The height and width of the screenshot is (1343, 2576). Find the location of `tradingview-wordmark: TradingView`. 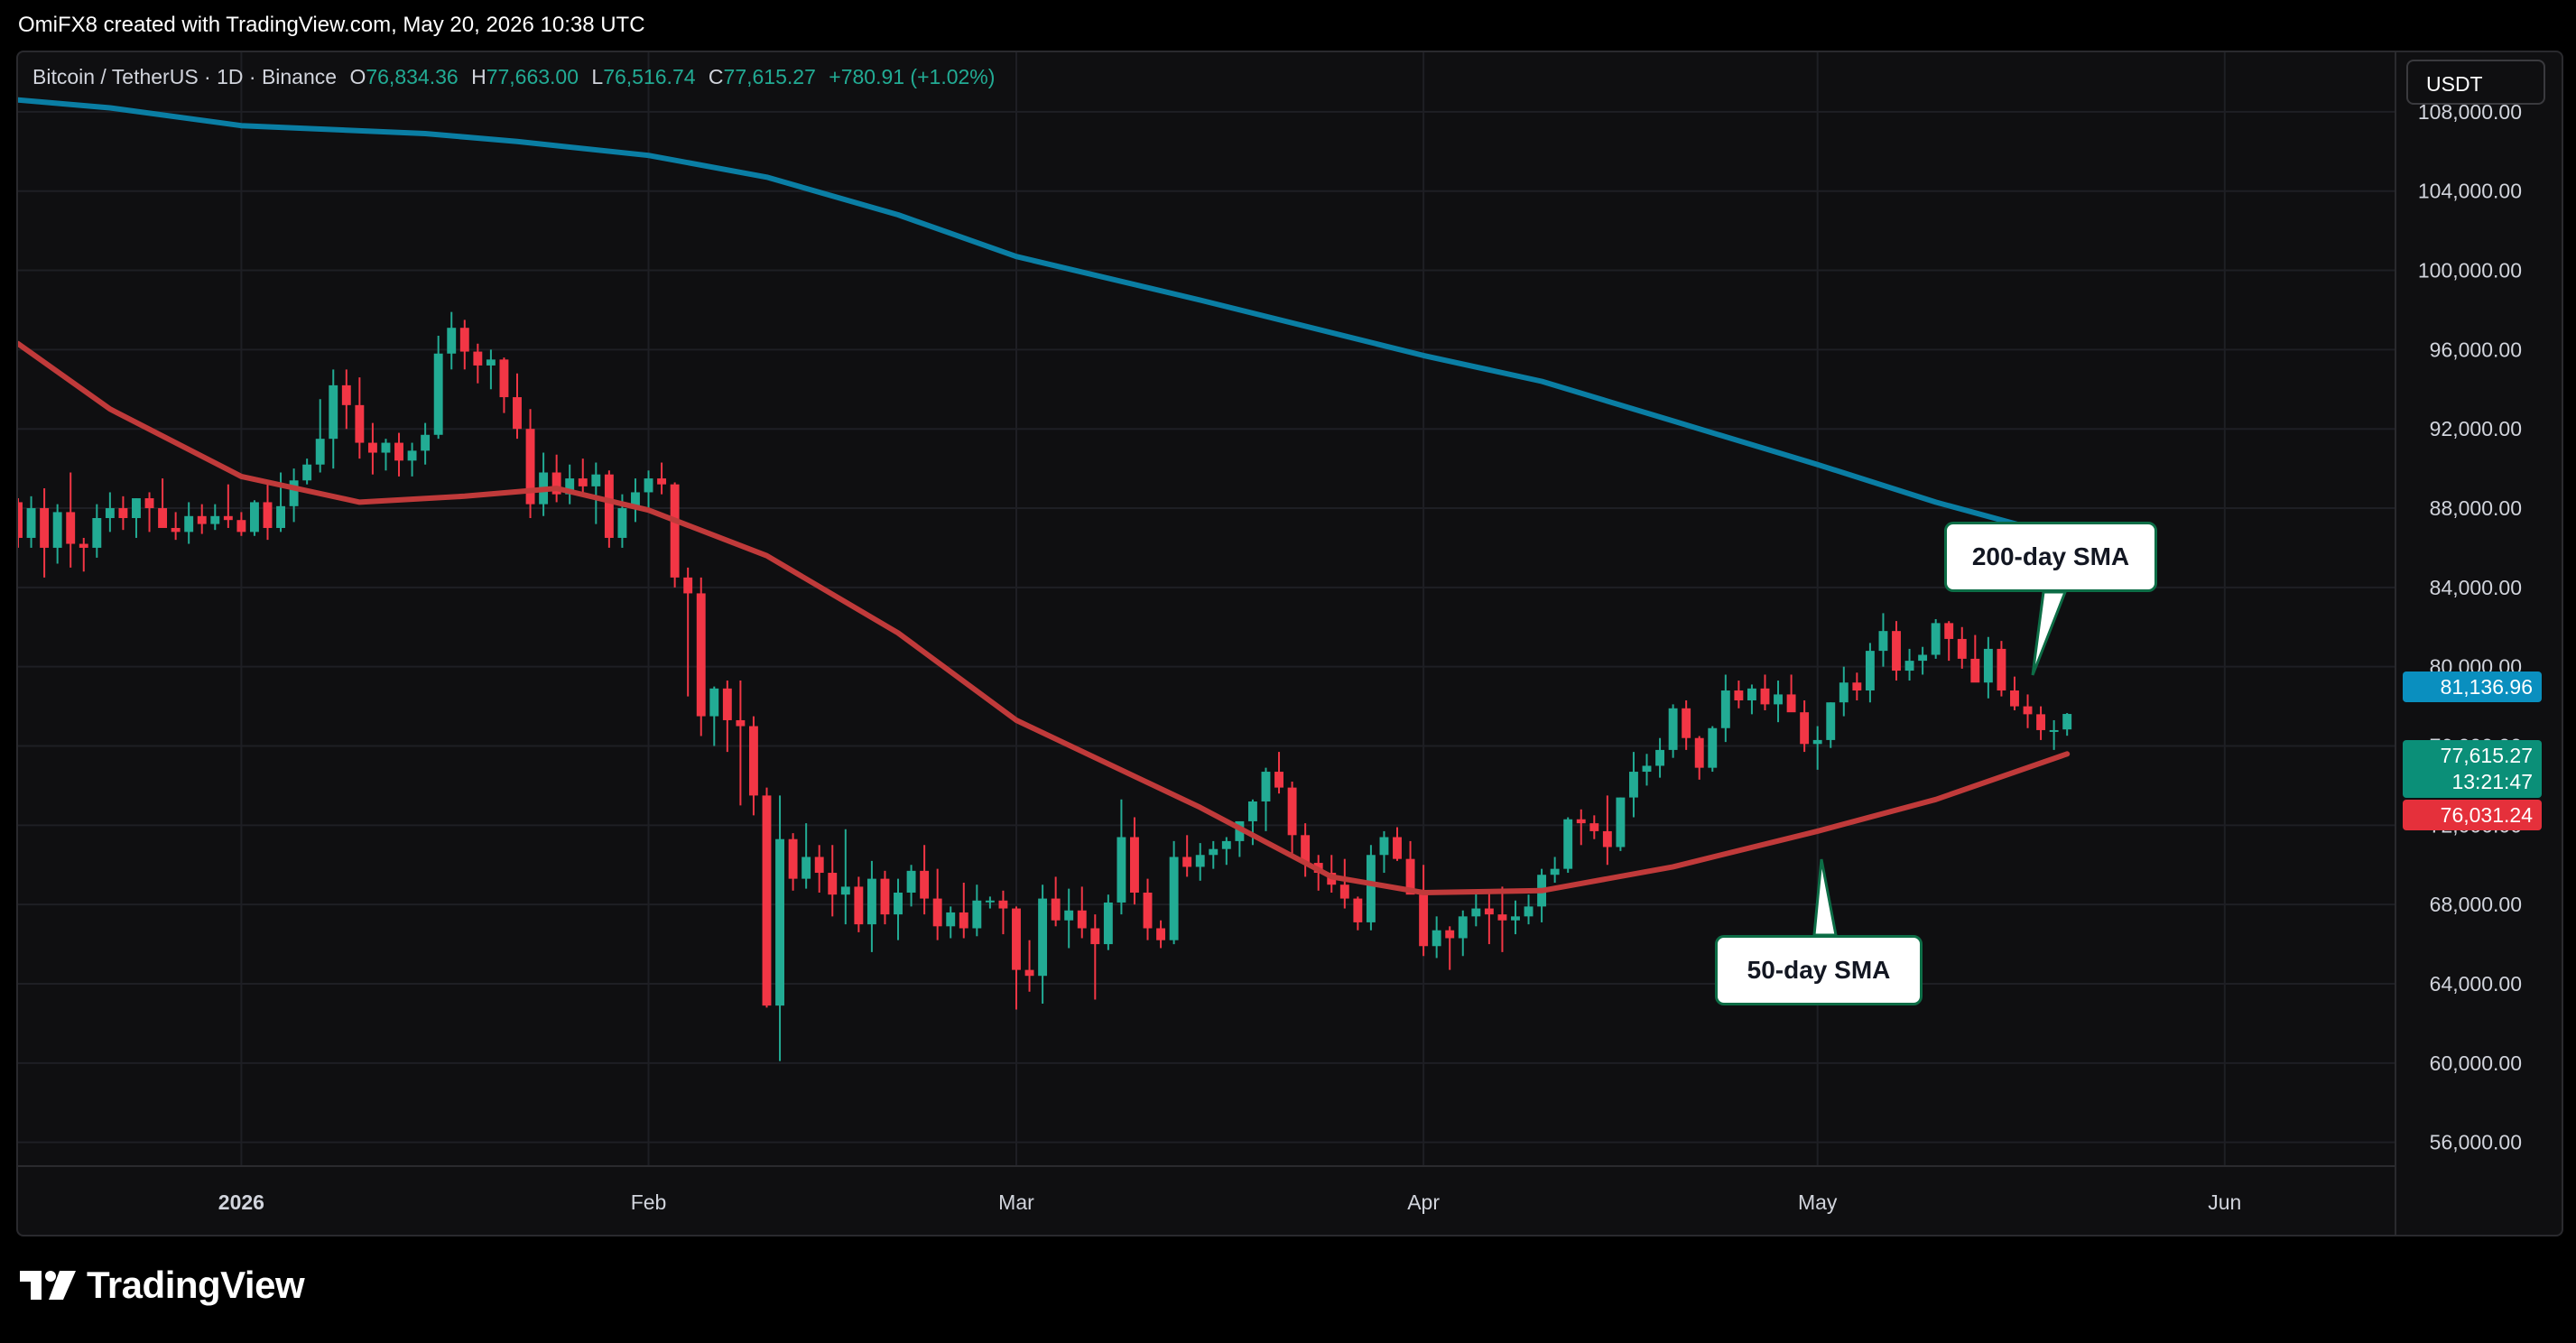

tradingview-wordmark: TradingView is located at coordinates (196, 1285).